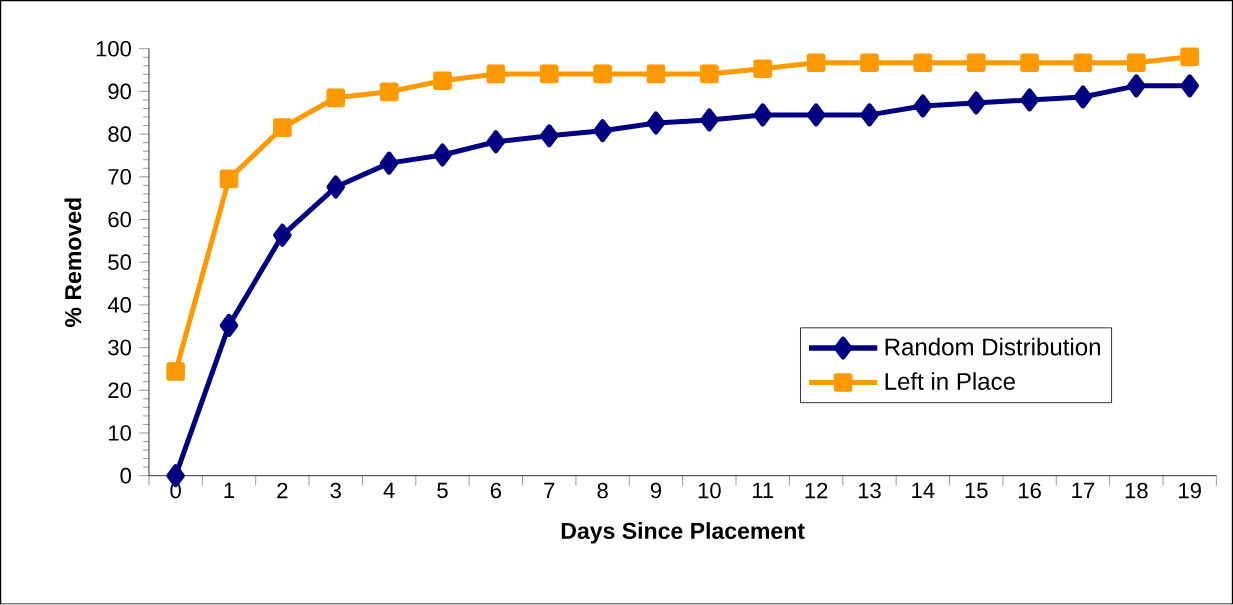 Image resolution: width=1233 pixels, height=605 pixels. What do you see at coordinates (119, 305) in the screenshot?
I see `y-tick-label: 40` at bounding box center [119, 305].